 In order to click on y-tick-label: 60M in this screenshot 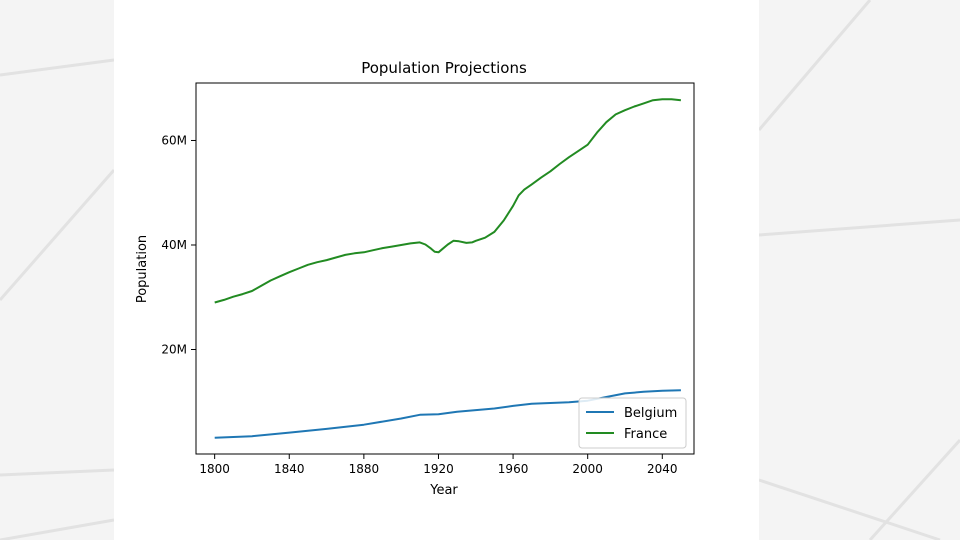, I will do `click(174, 140)`.